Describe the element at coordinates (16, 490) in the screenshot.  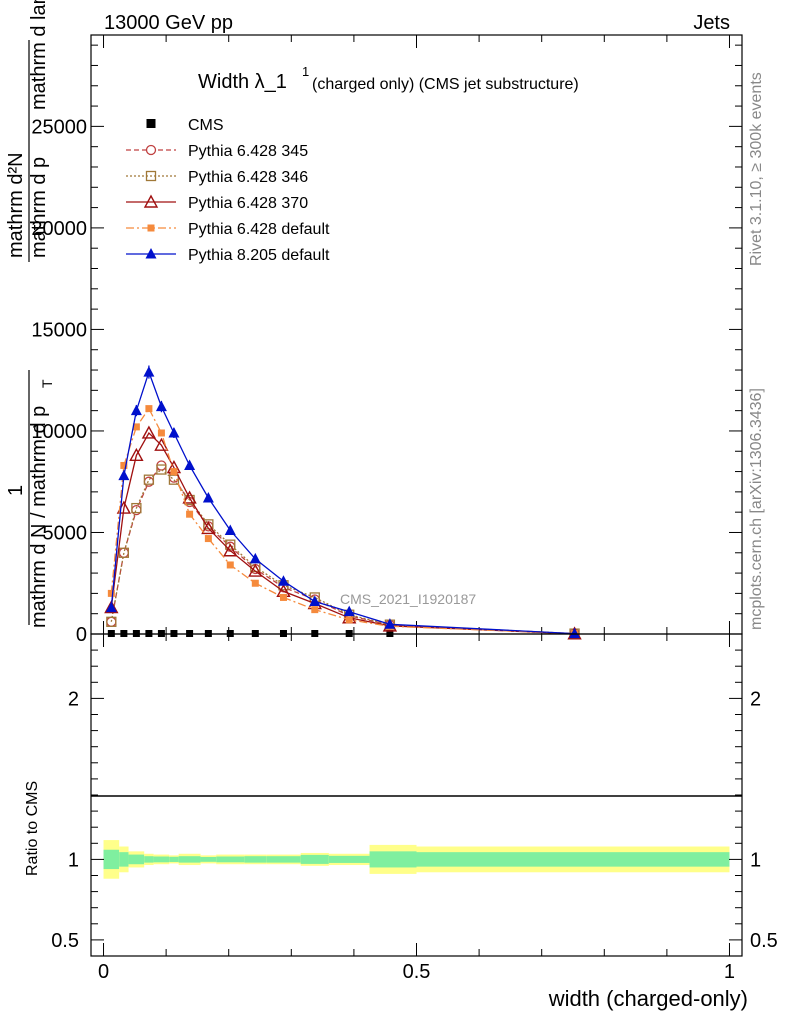
I see `ylabel-one: 1` at that location.